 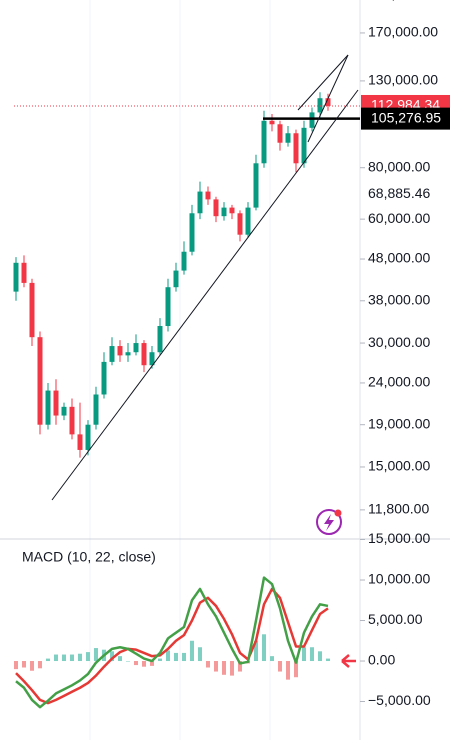 I want to click on y-tick-label: 5,000.00, so click(x=395, y=619).